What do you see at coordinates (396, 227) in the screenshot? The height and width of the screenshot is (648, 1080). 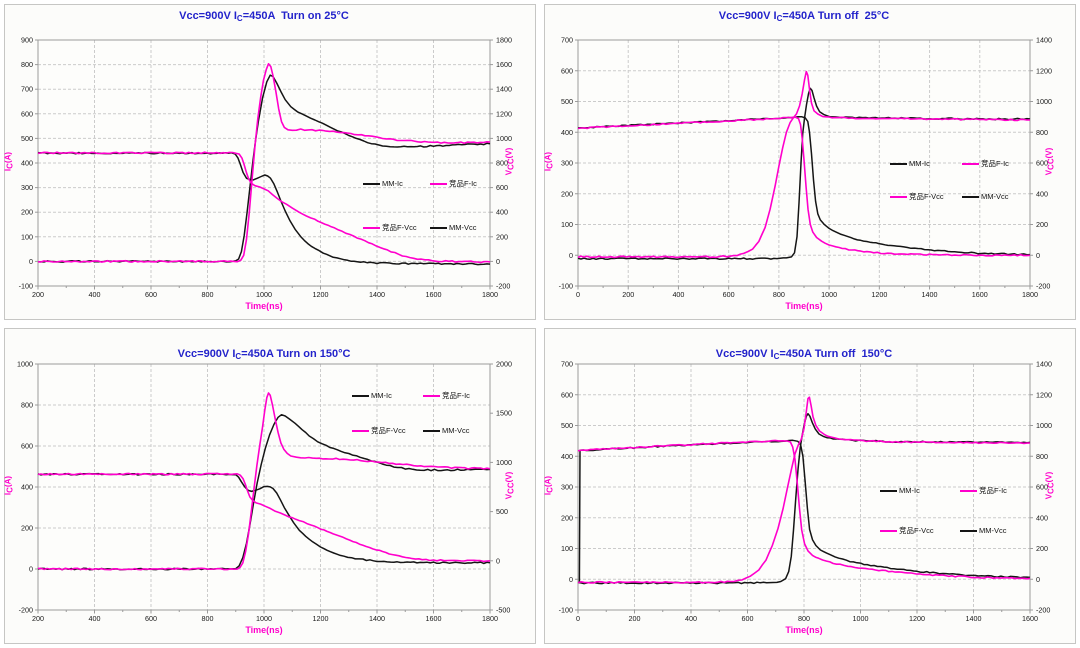 I see `legend-item-compf-vcc: 竞品F-Vcc` at bounding box center [396, 227].